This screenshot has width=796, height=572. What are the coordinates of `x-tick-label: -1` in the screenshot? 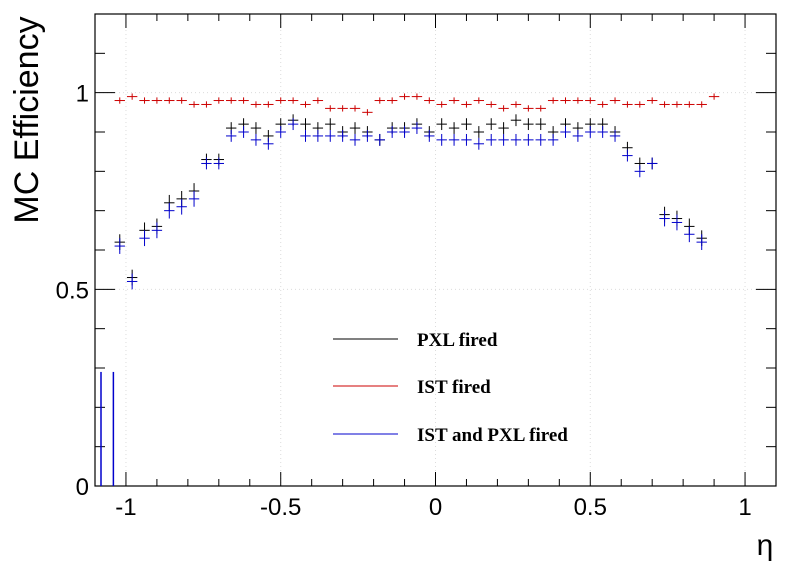 It's located at (125, 507).